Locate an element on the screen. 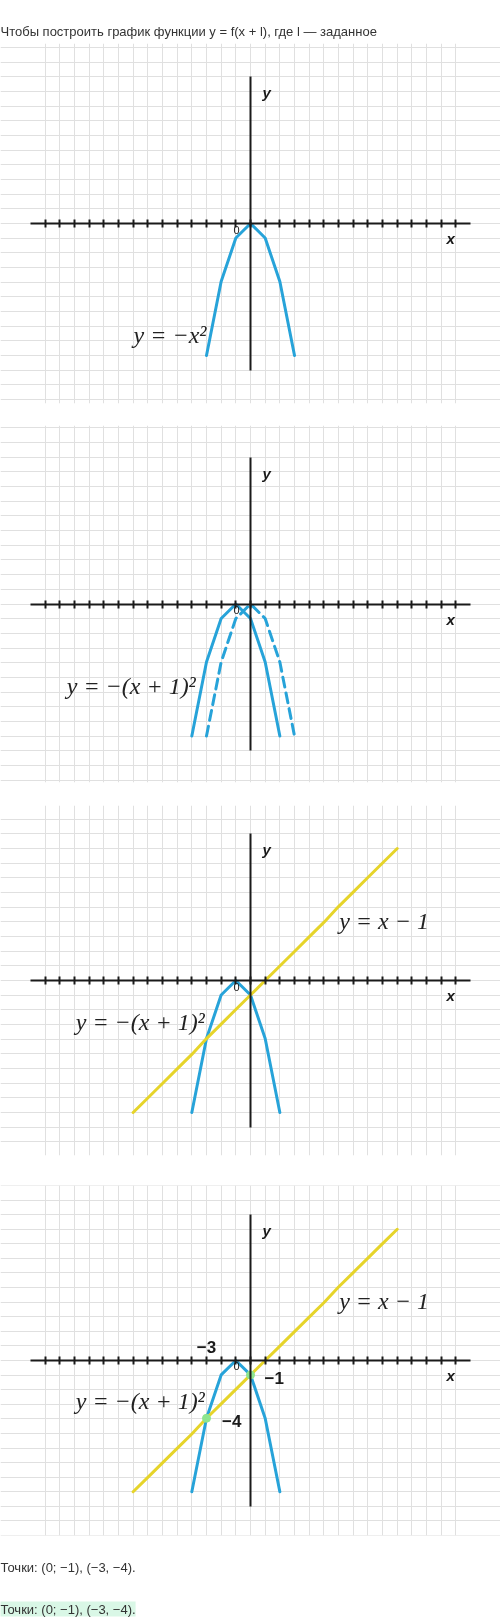 This screenshot has width=500, height=1619. annotation: −3 is located at coordinates (206, 1347).